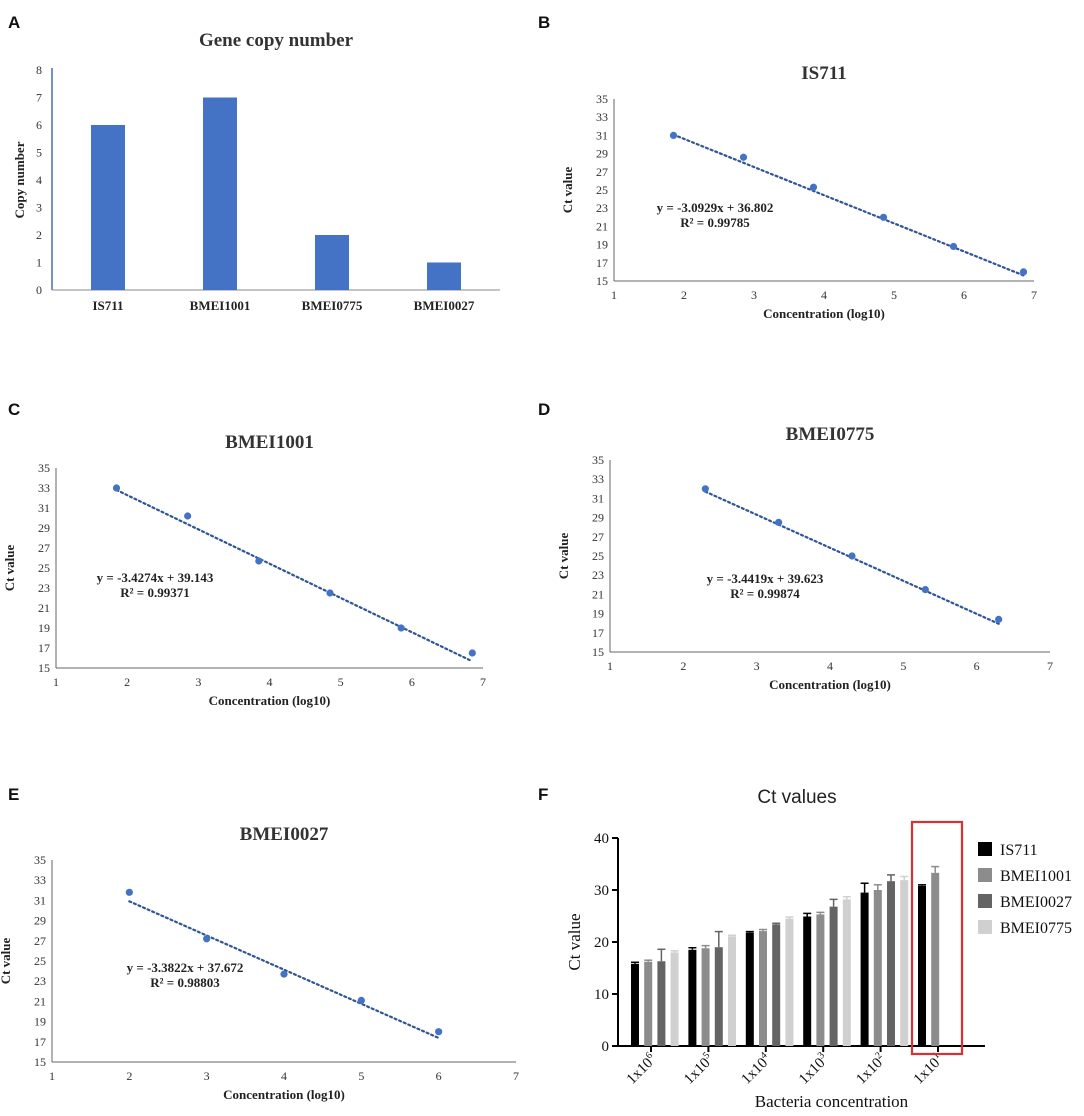  Describe the element at coordinates (601, 995) in the screenshot. I see `y-tick-label: 10` at that location.